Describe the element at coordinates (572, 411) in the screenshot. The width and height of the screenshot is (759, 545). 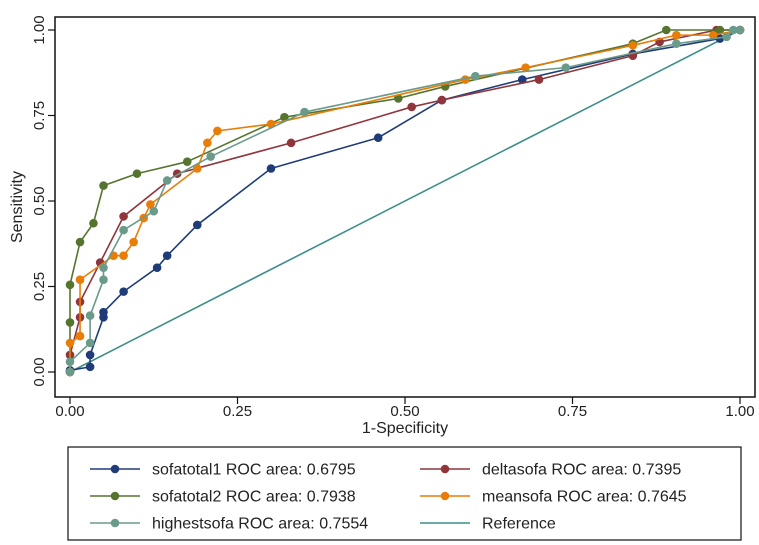
I see `x-tick-label: 0.75` at that location.